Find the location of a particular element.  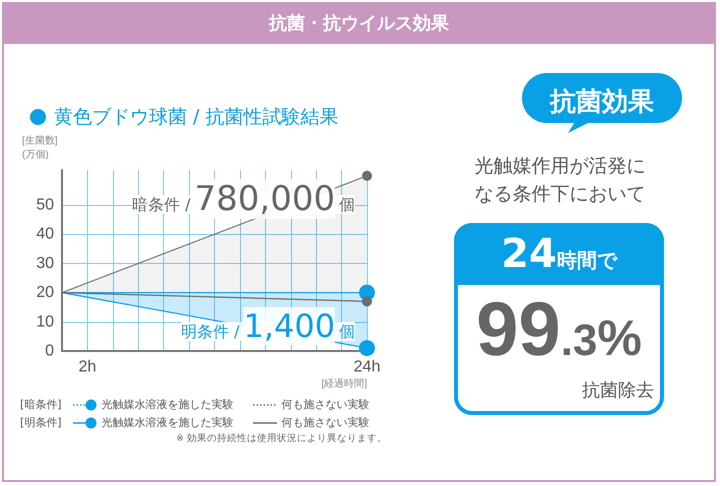

y-tick-label: 40 is located at coordinates (45, 234).